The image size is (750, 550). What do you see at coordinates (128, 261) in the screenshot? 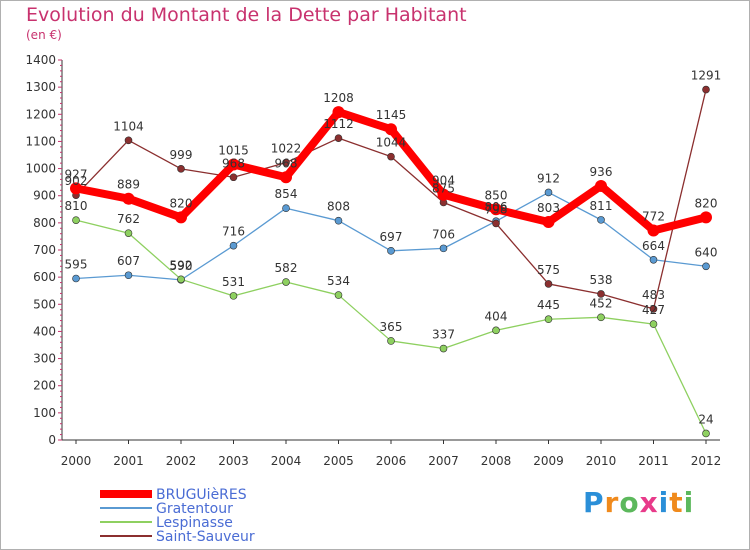
I see `data-label: 607` at bounding box center [128, 261].